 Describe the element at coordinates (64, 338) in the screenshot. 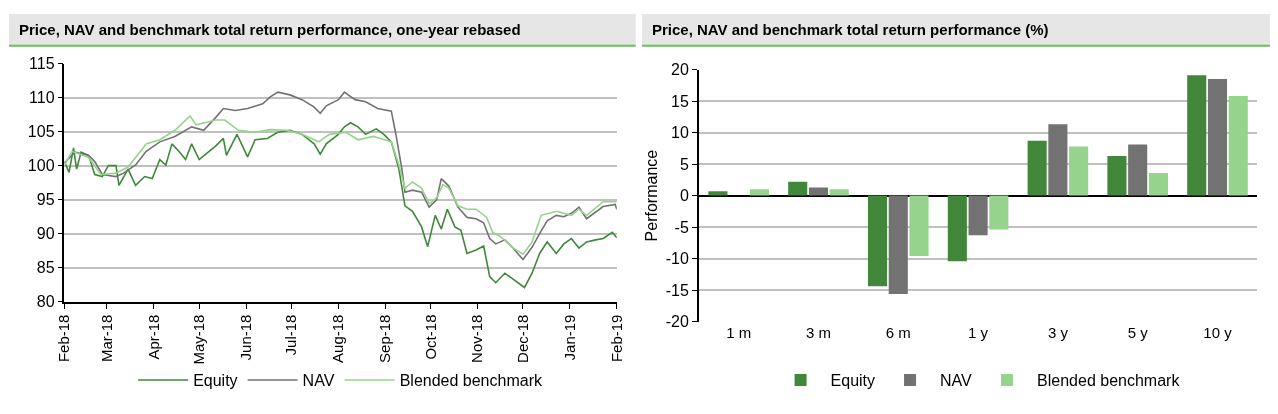

I see `x-tick-label: Feb-18` at that location.